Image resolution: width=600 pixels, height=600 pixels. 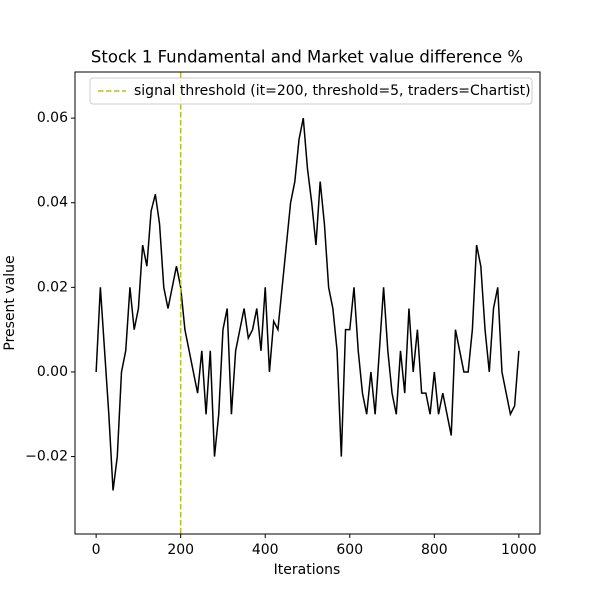 What do you see at coordinates (434, 550) in the screenshot?
I see `x-tick-label: 800` at bounding box center [434, 550].